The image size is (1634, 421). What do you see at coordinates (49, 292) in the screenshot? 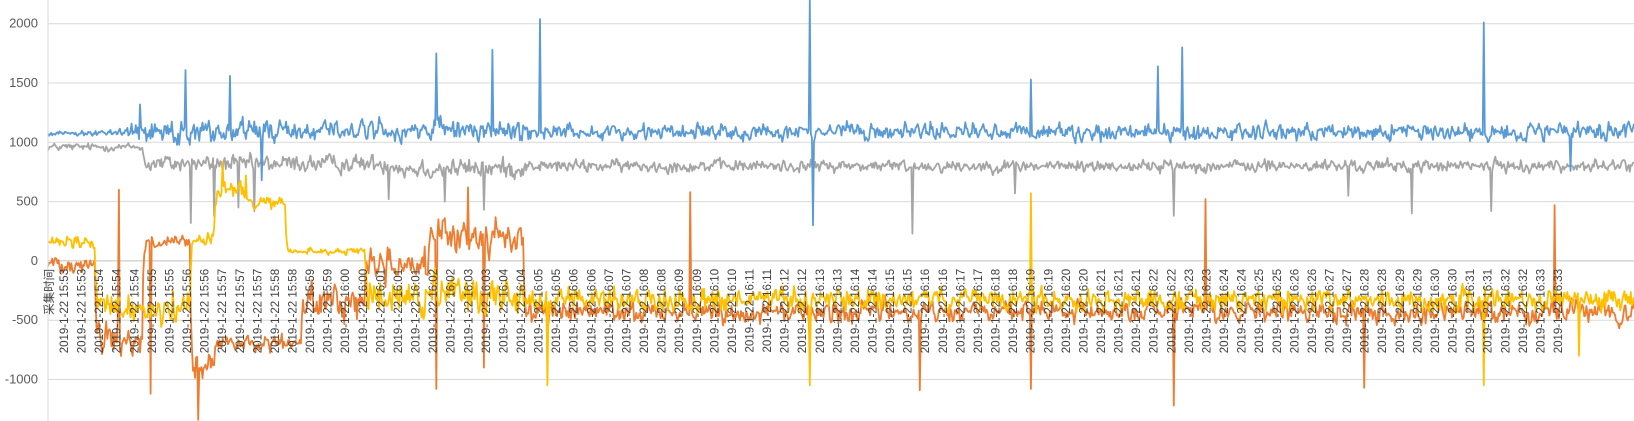
I see `x-axis-title: 采集时间` at bounding box center [49, 292].